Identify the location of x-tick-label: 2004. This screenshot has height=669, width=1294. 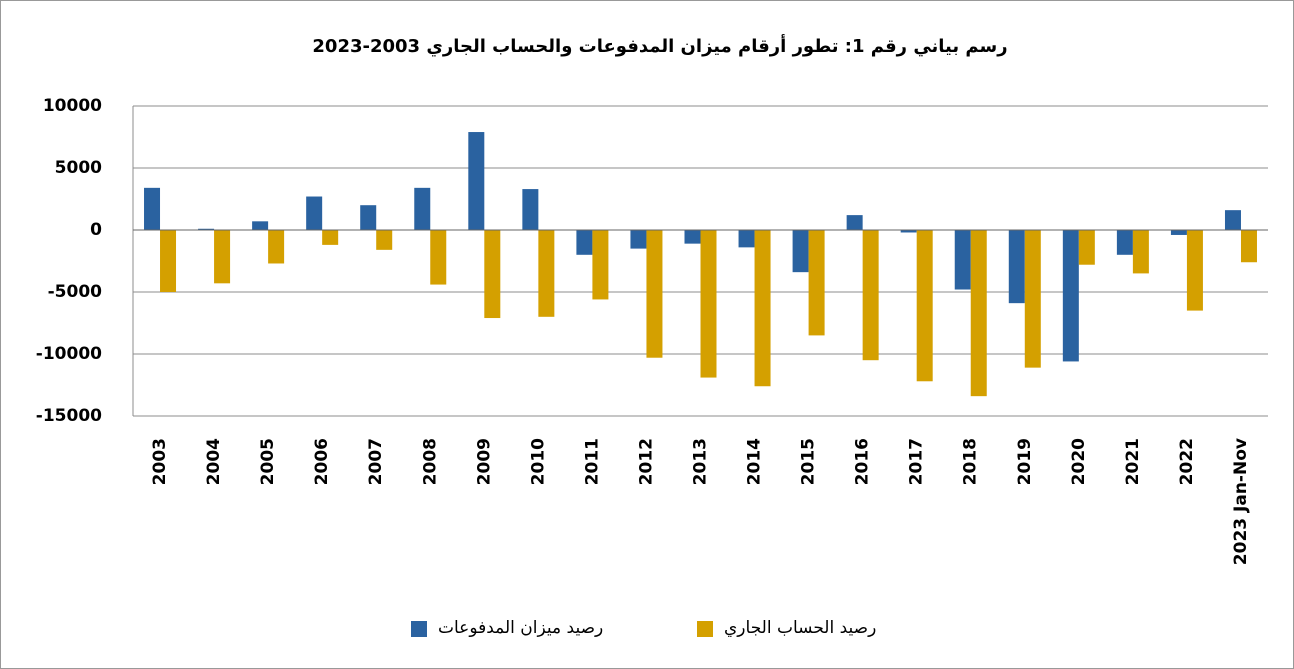
(214, 461).